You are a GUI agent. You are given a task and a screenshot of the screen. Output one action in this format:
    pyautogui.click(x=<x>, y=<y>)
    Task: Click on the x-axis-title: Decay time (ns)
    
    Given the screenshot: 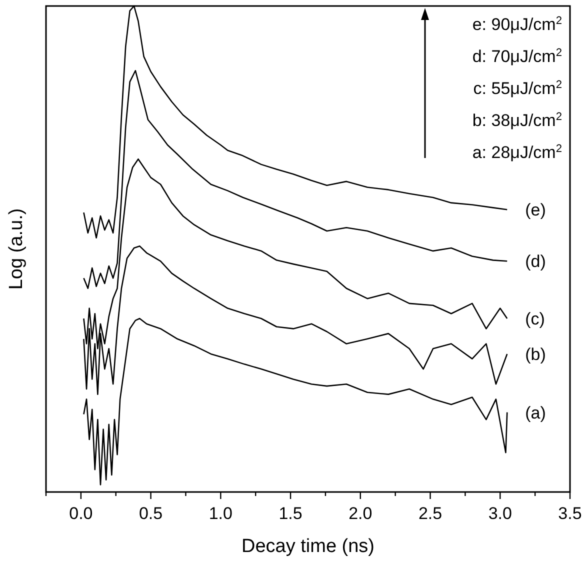 What is the action you would take?
    pyautogui.click(x=308, y=546)
    